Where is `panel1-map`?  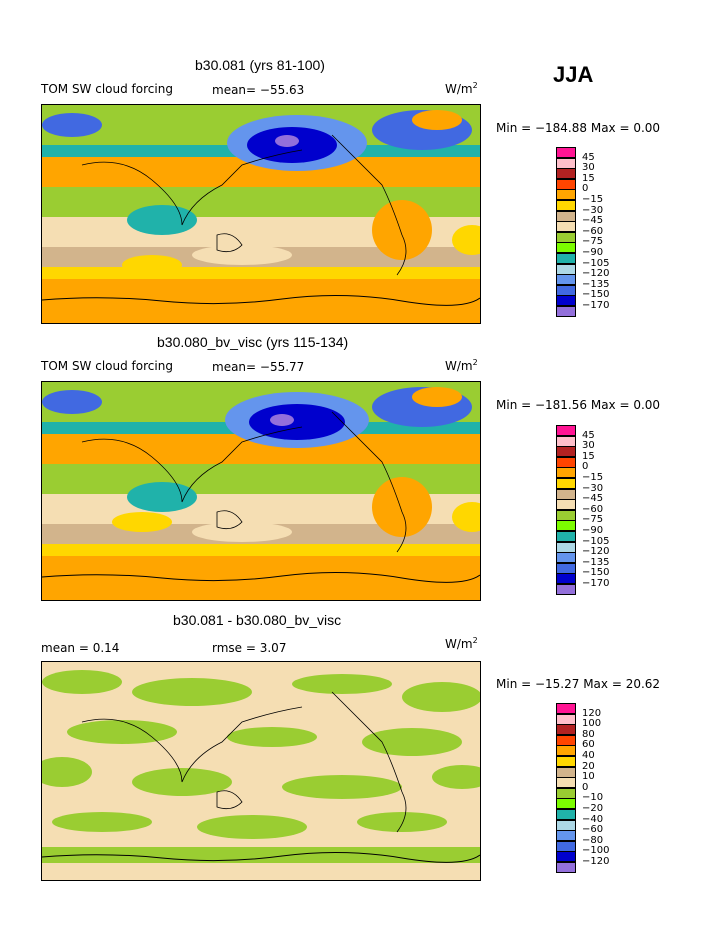
panel1-map is located at coordinates (261, 214).